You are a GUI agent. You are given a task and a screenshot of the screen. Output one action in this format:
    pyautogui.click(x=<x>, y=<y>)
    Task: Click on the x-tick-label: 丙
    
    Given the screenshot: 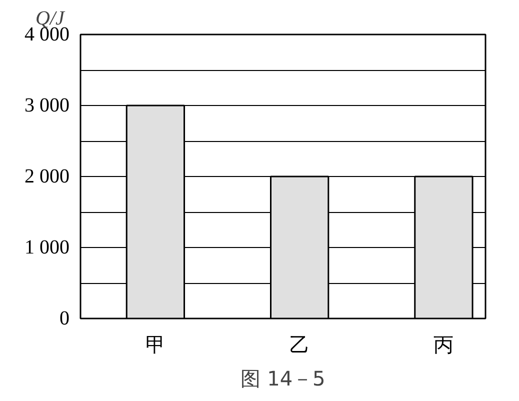 What is the action you would take?
    pyautogui.click(x=444, y=345)
    